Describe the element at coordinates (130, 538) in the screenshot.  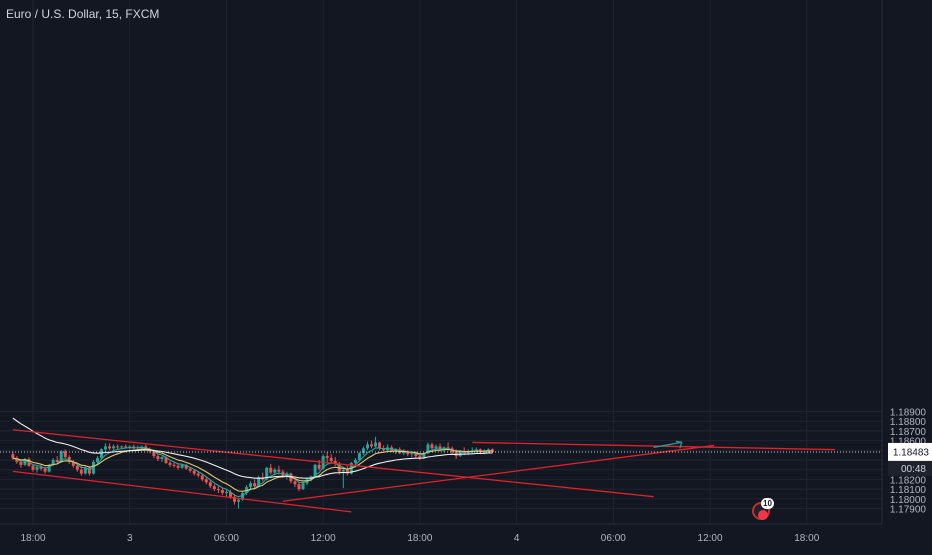
I see `time-tick-label: 3` at that location.